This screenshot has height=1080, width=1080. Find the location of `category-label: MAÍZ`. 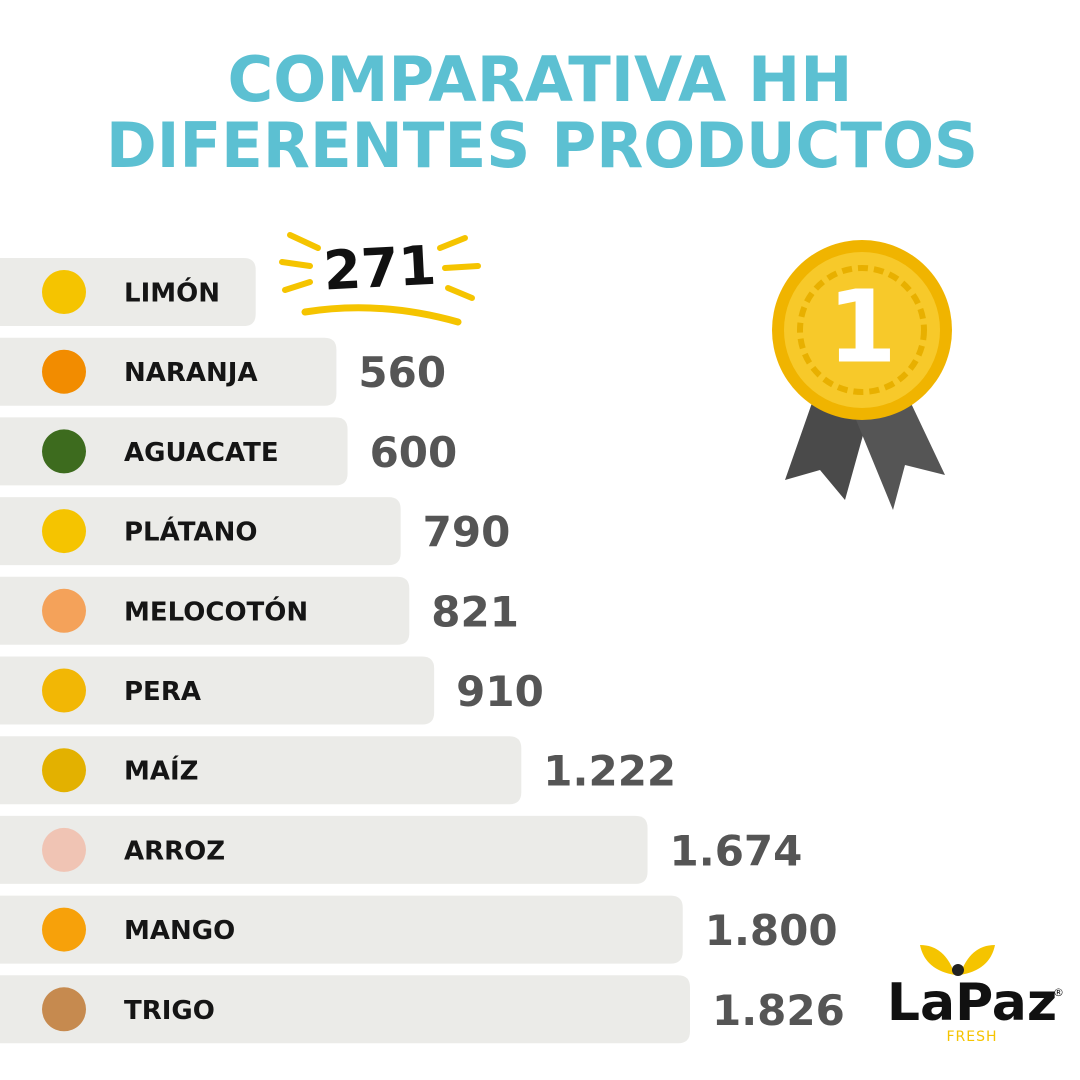

category-label: MAÍZ is located at coordinates (161, 771).